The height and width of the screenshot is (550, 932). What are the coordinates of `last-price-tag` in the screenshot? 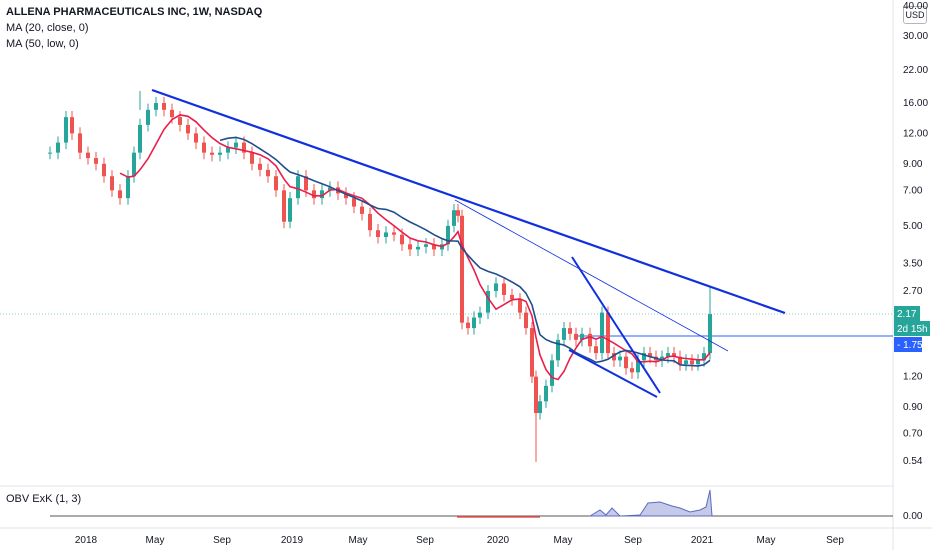 It's located at (907, 313).